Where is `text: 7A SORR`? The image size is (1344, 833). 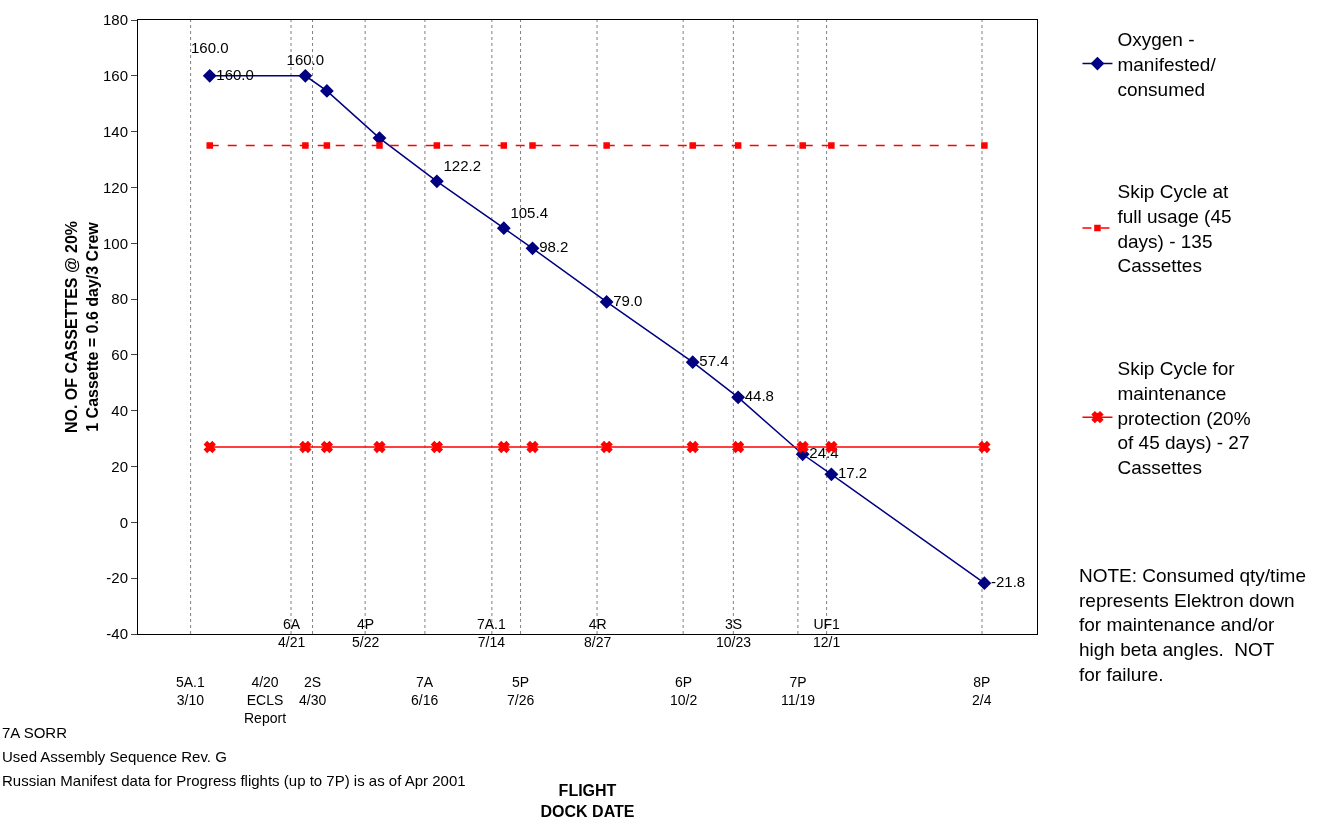 text: 7A SORR is located at coordinates (35, 732).